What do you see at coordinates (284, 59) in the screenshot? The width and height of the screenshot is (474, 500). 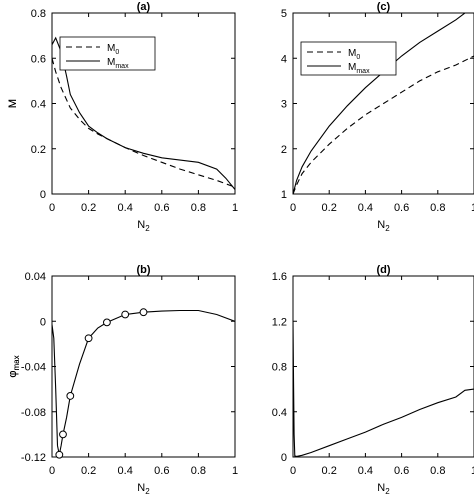 I see `y-tick-label: 4` at bounding box center [284, 59].